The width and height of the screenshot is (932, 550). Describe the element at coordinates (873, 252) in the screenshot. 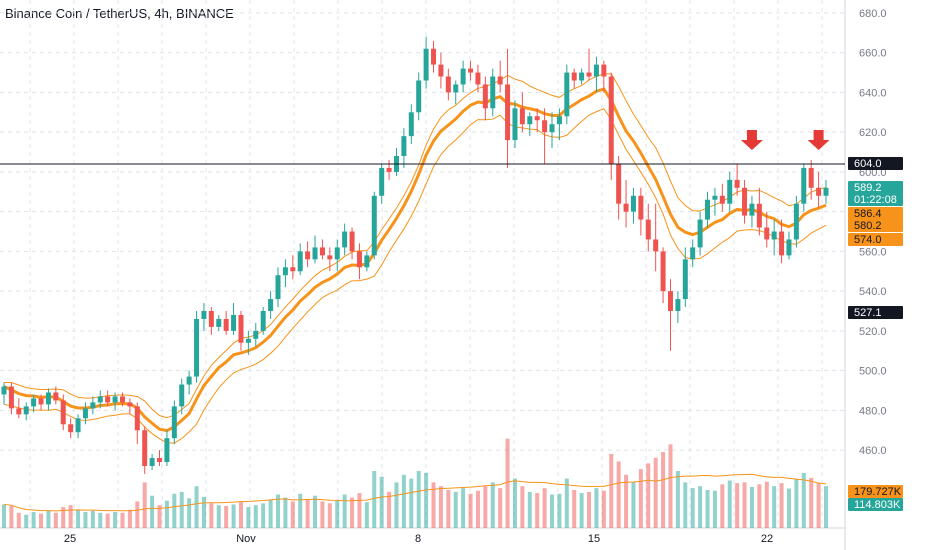

I see `price-tick-label: 560.0` at that location.